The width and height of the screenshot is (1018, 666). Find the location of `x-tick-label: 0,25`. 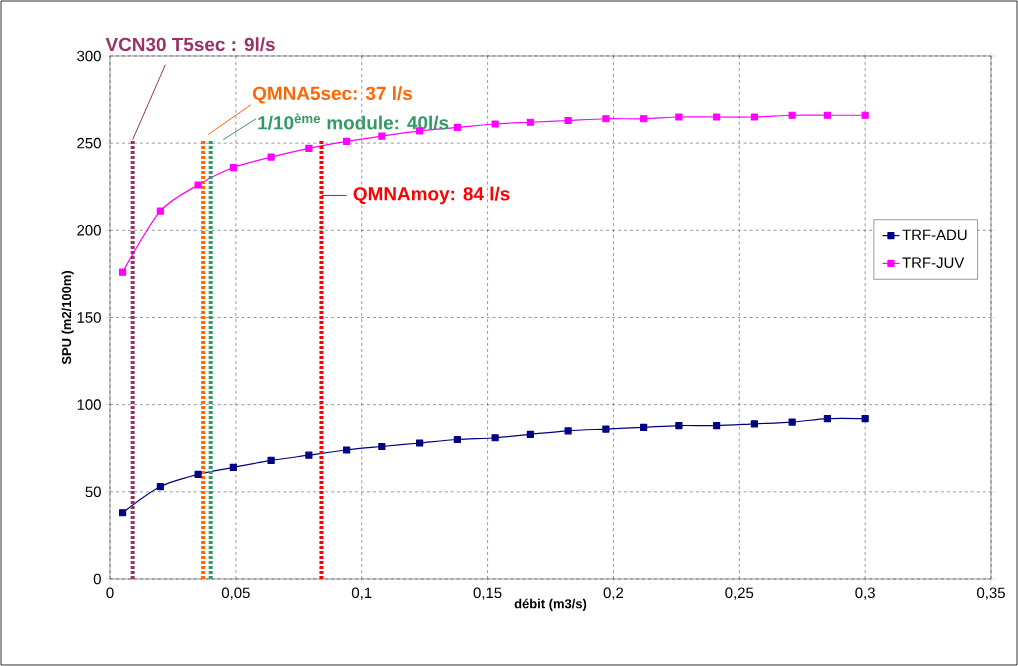

x-tick-label: 0,25 is located at coordinates (739, 593).